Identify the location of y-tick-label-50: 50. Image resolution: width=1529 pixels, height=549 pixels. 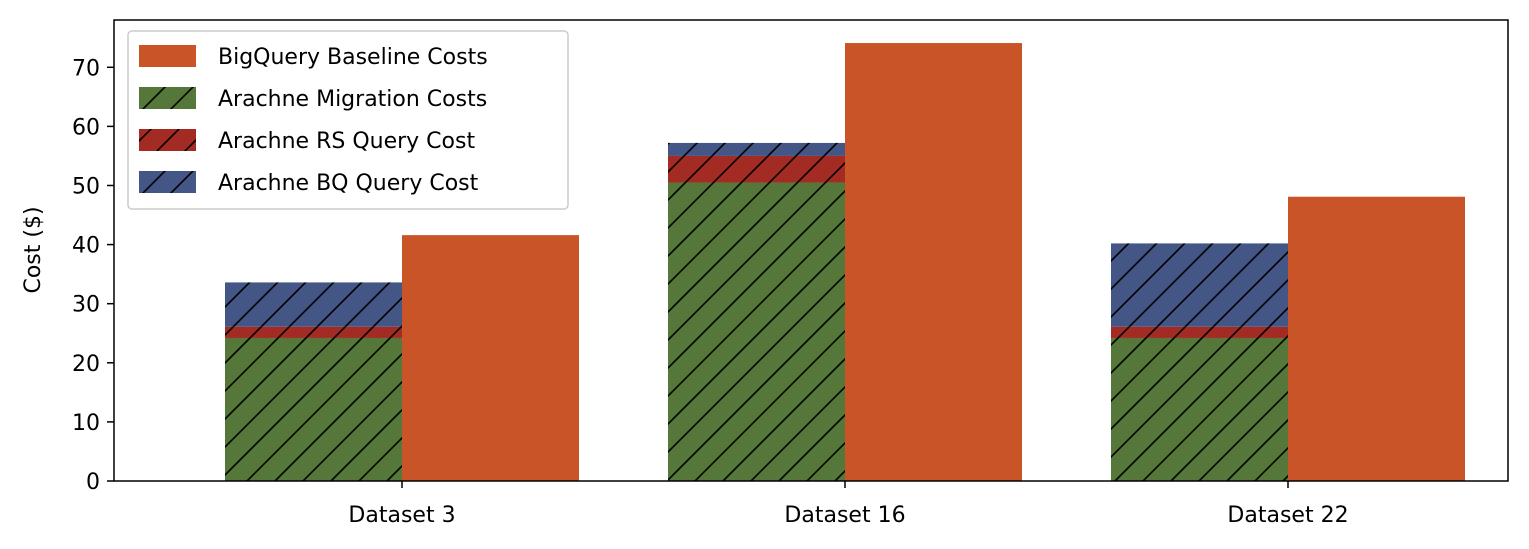
(86, 186).